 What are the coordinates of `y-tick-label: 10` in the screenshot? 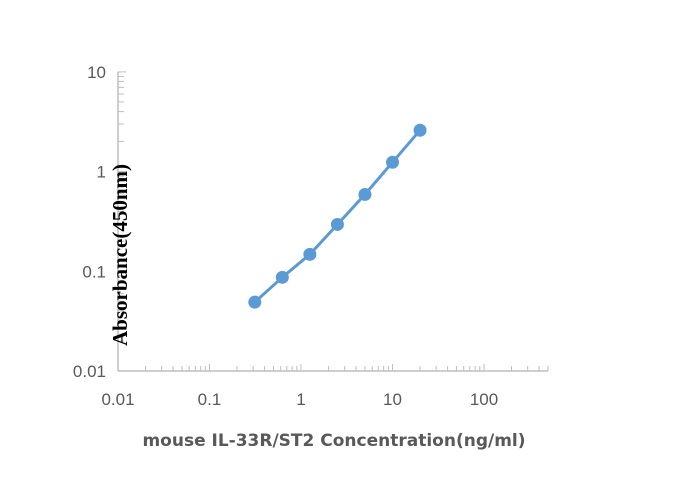 It's located at (96, 72).